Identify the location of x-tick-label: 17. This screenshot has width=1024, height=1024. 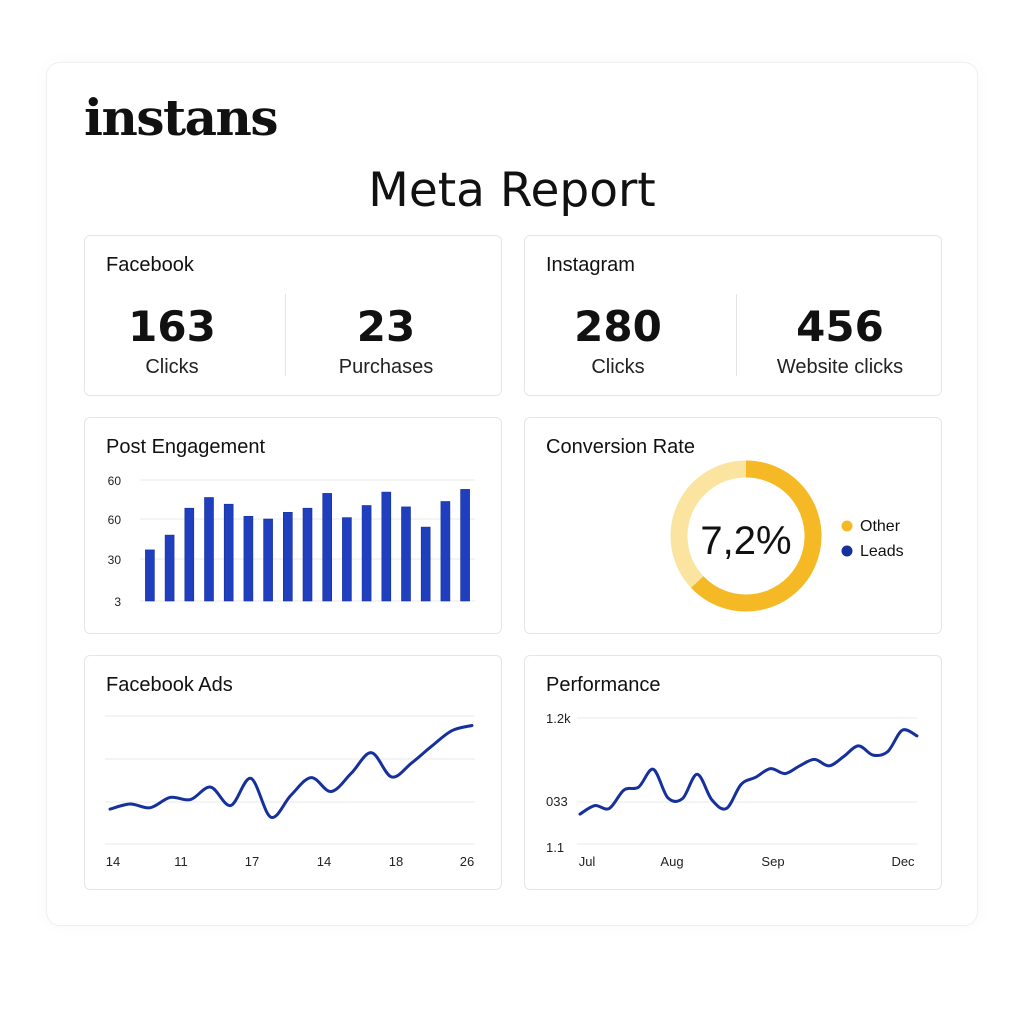
(252, 861).